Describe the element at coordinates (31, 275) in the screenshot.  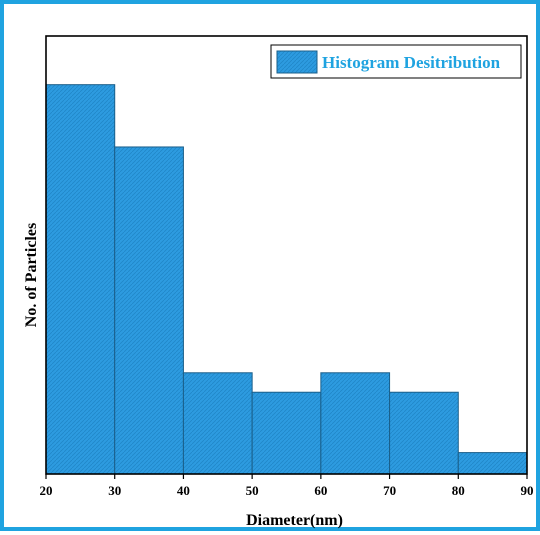
I see `y-axis-title: No. of Particles` at that location.